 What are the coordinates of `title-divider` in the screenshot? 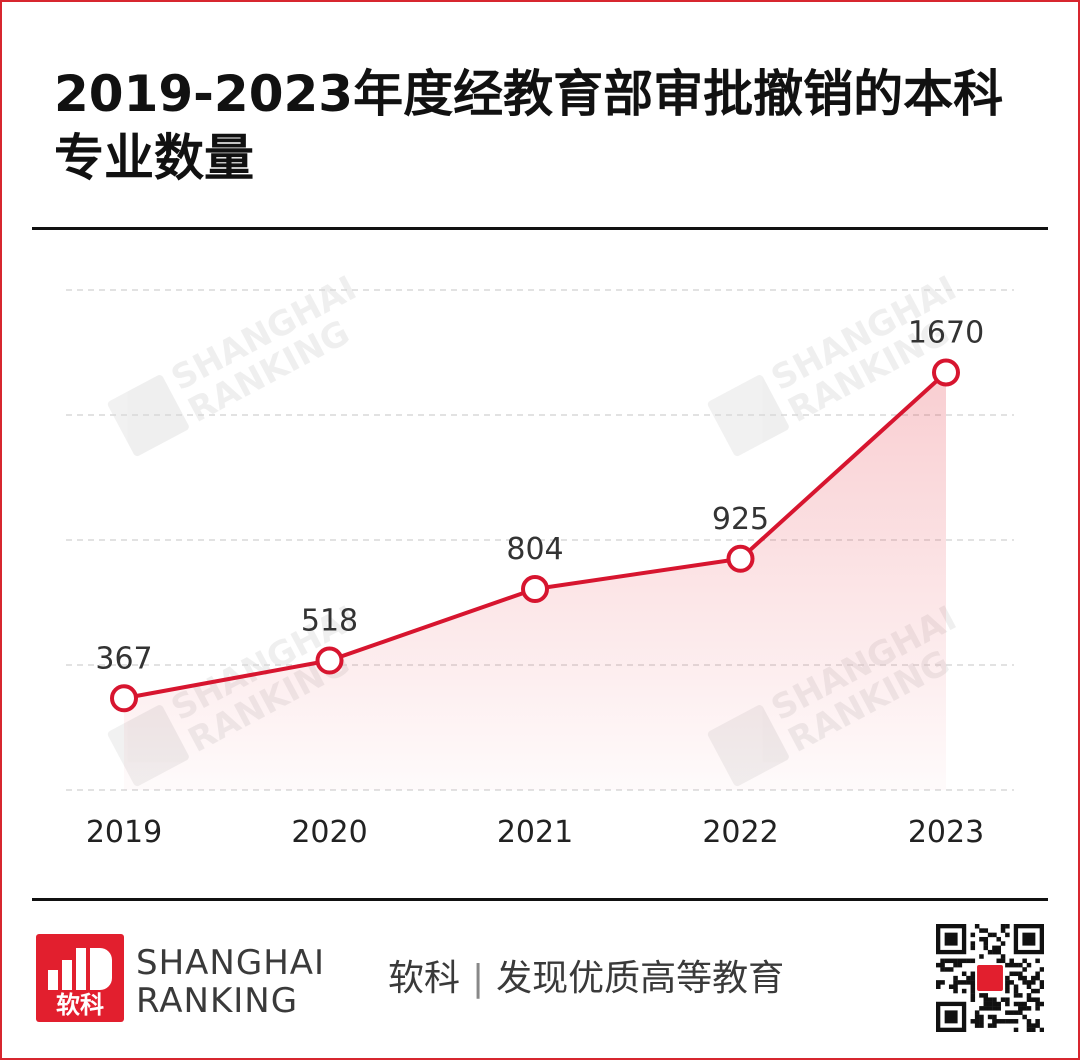 It's located at (540, 228).